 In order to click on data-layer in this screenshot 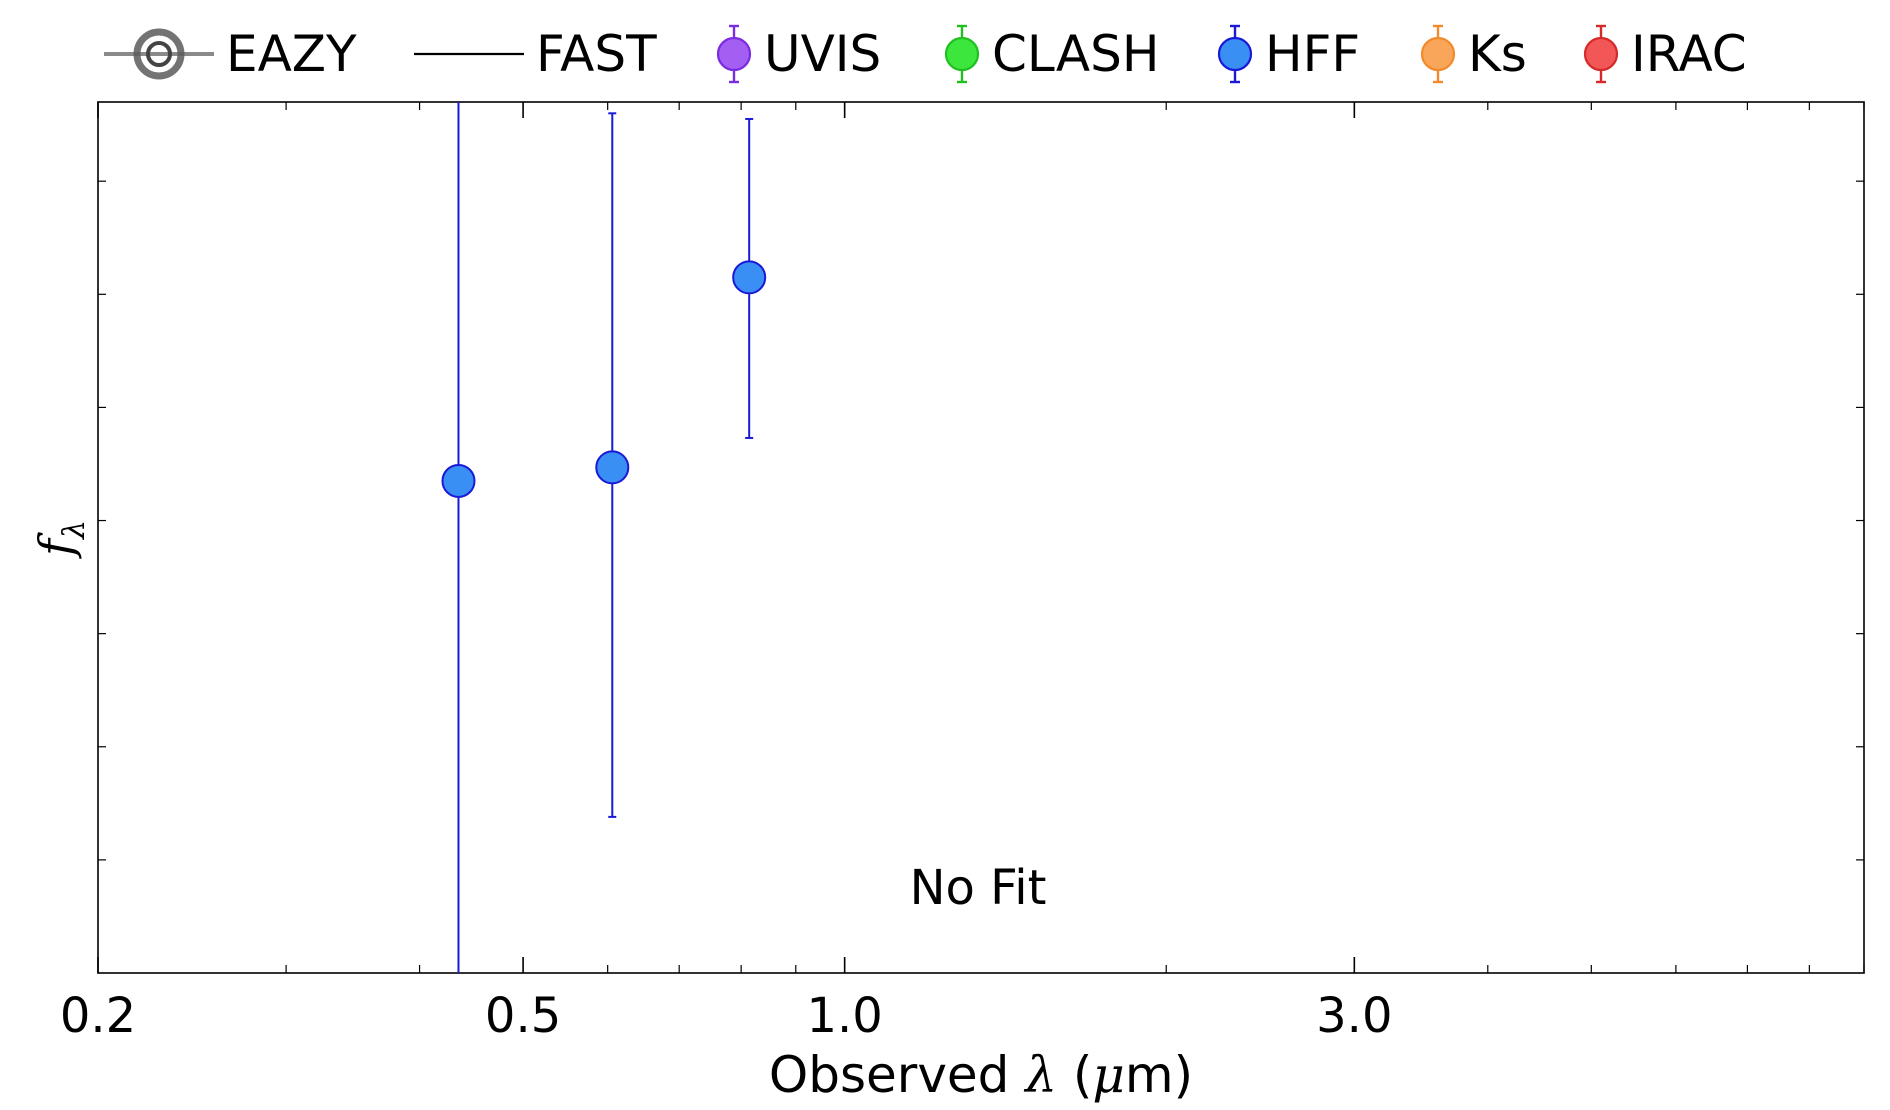, I will do `click(604, 537)`.